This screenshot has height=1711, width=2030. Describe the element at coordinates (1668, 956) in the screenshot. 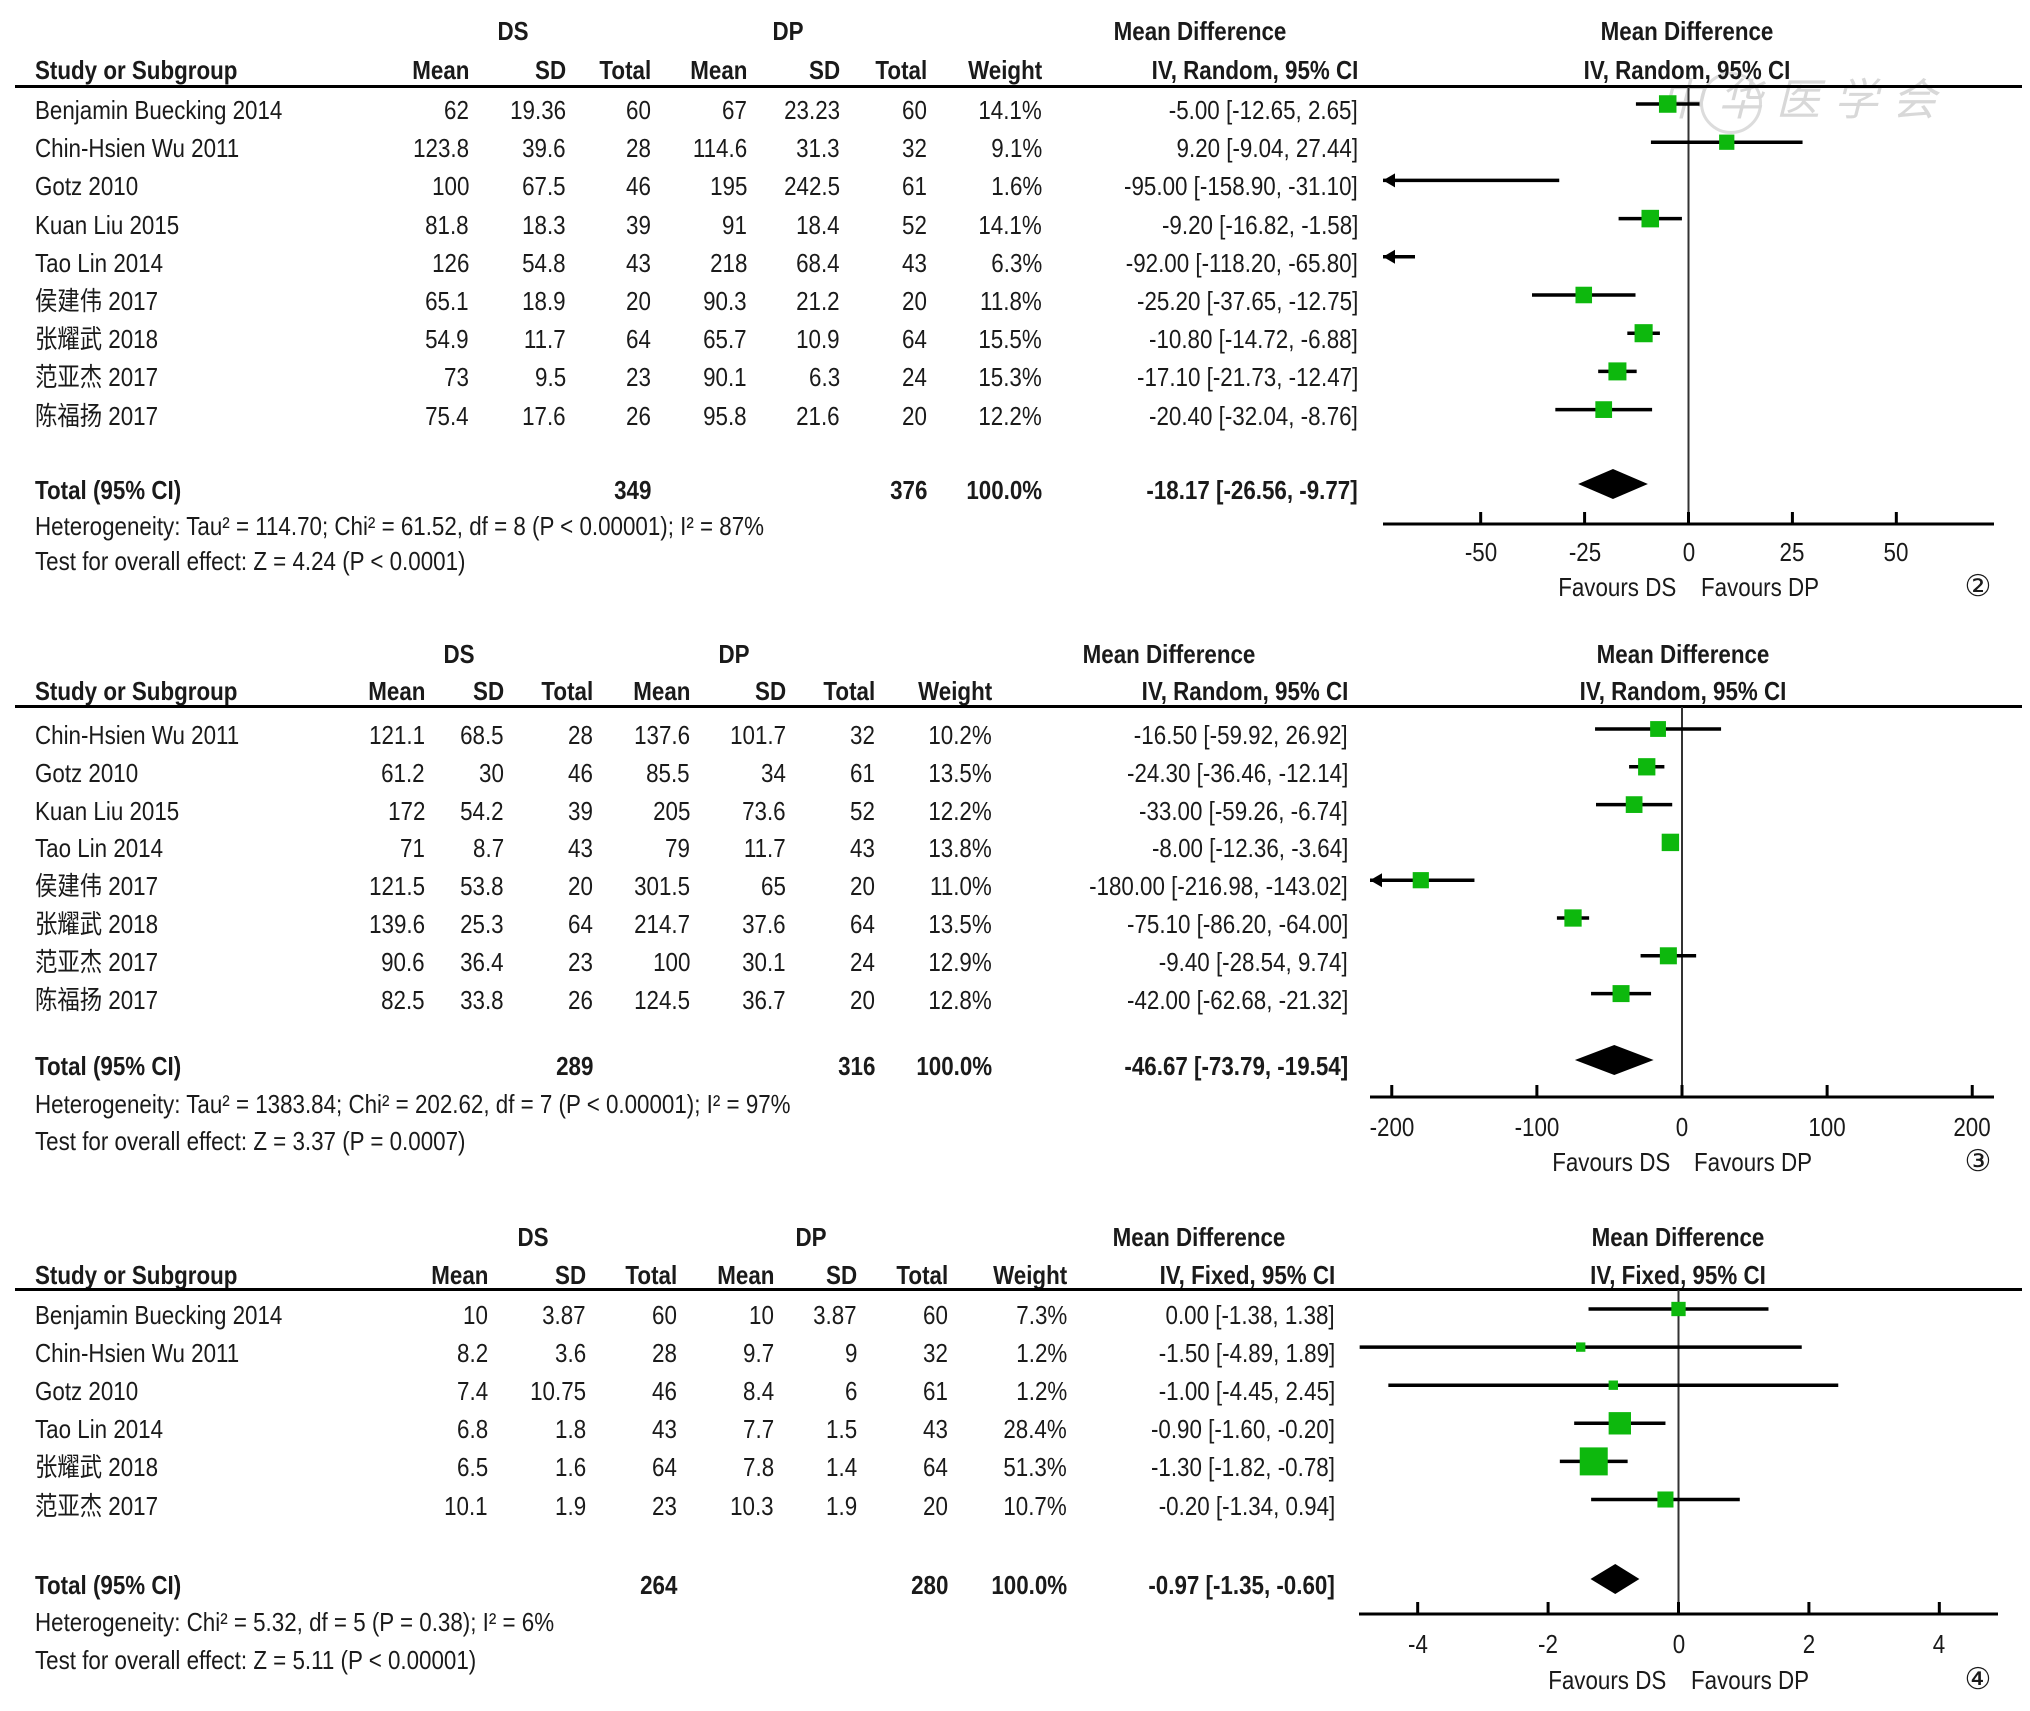

I see `panel2-point-estimate-square` at that location.